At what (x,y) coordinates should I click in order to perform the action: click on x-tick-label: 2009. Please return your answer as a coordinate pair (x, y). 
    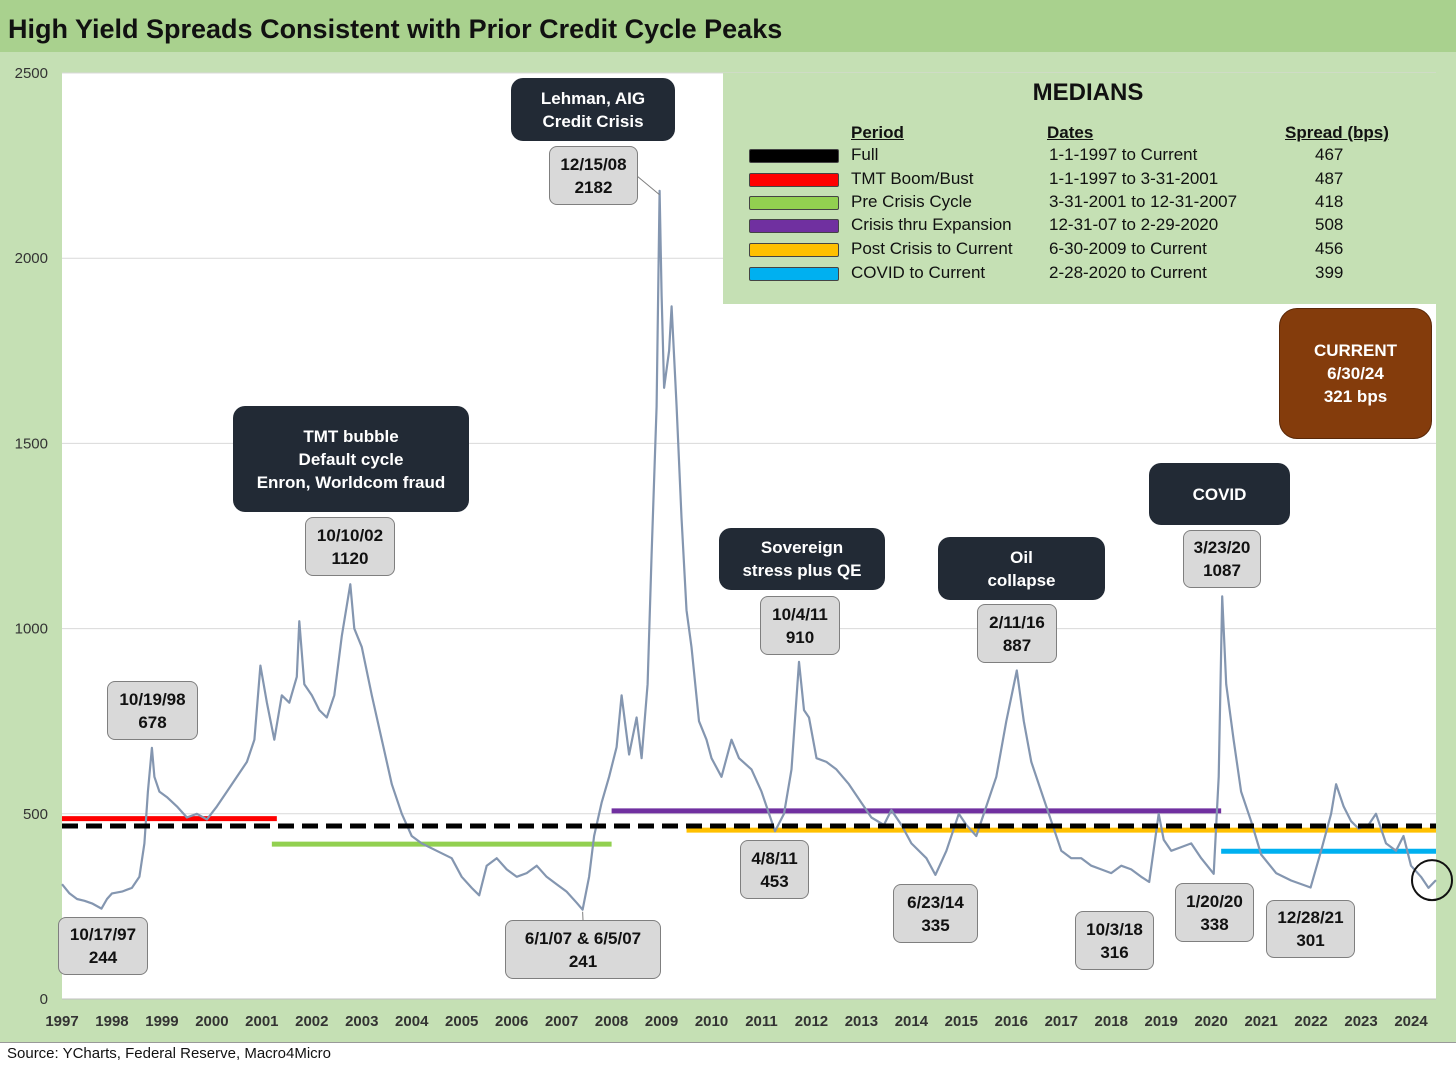
    Looking at the image, I should click on (661, 1021).